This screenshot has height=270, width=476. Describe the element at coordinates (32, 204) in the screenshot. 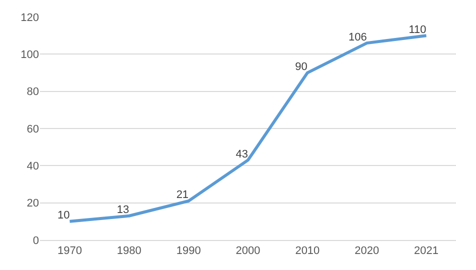

I see `y-tick-label: 20` at that location.